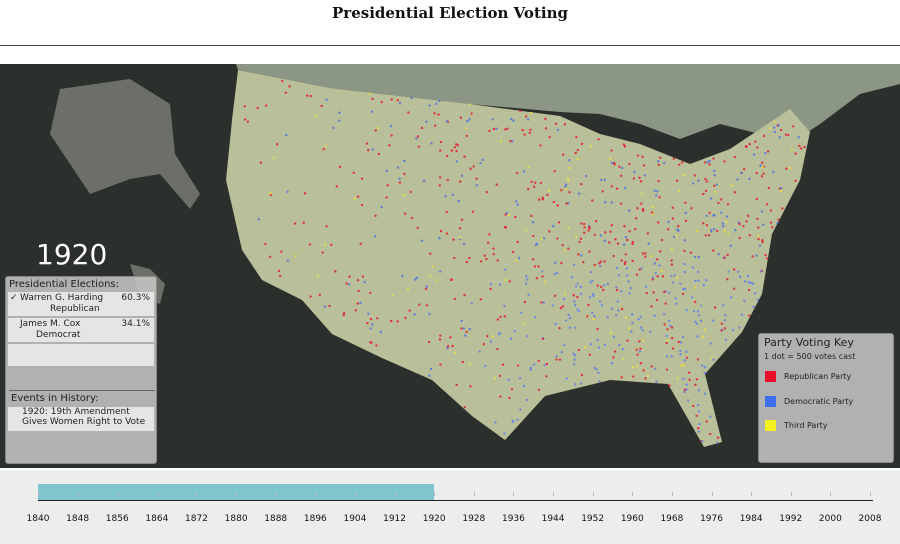  What do you see at coordinates (276, 519) in the screenshot?
I see `timeline-year: 1888` at bounding box center [276, 519].